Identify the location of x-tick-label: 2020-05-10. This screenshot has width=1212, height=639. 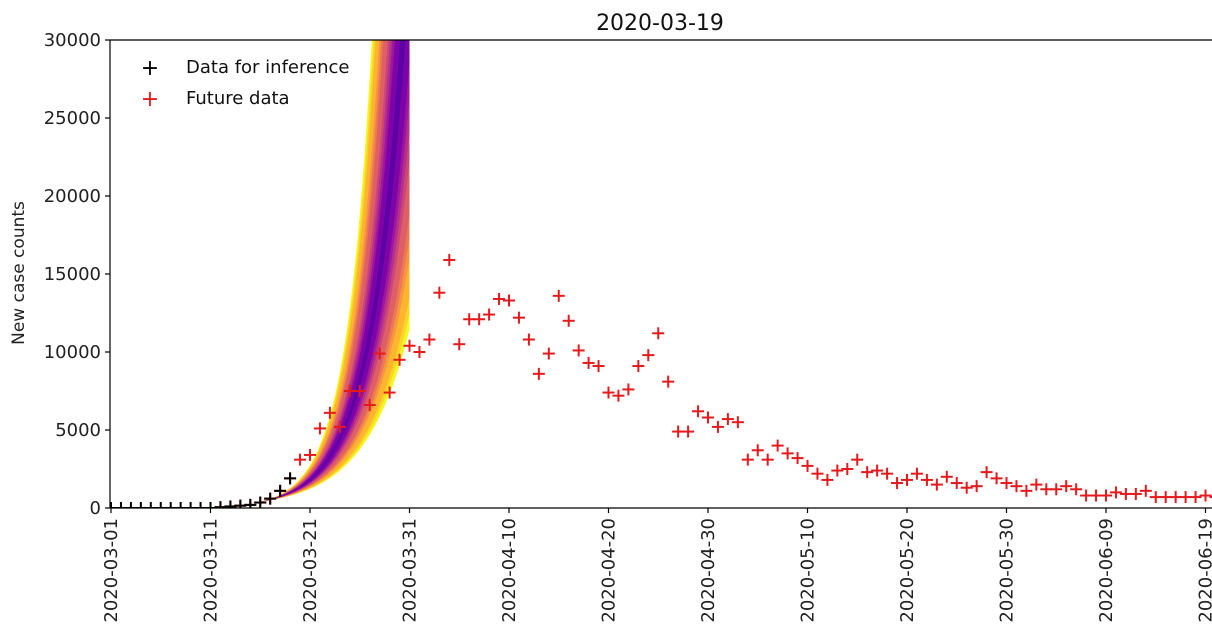
(808, 570).